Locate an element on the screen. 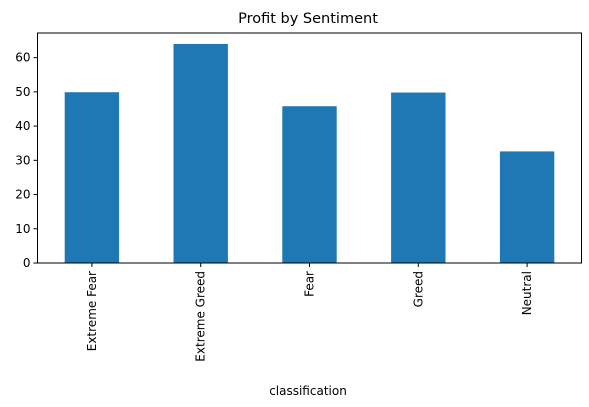 The image size is (589, 407). bar-extreme-greed is located at coordinates (200, 153).